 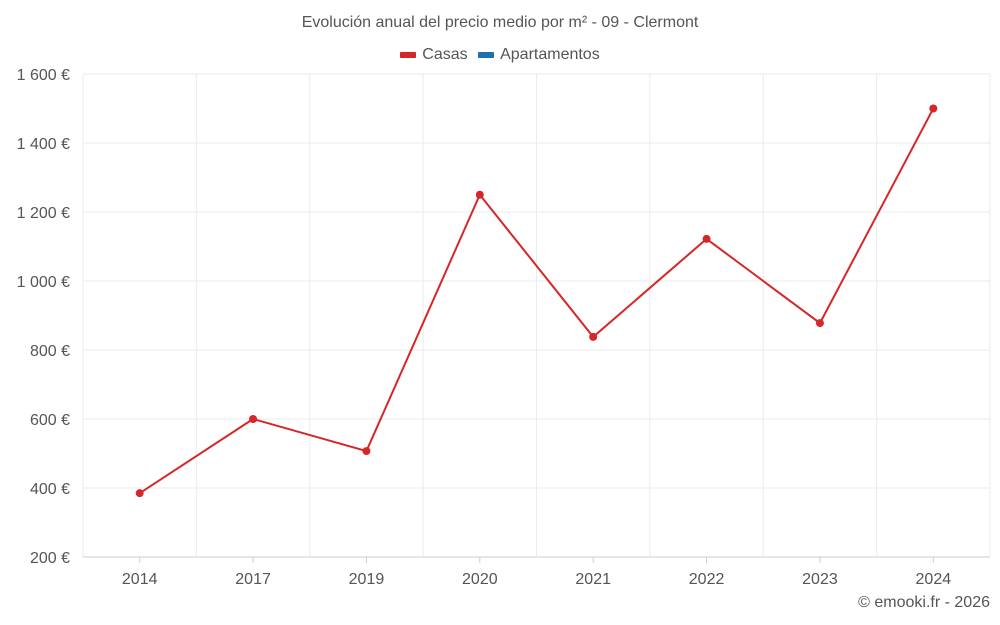 I want to click on y-tick-label: 400 €, so click(x=50, y=489).